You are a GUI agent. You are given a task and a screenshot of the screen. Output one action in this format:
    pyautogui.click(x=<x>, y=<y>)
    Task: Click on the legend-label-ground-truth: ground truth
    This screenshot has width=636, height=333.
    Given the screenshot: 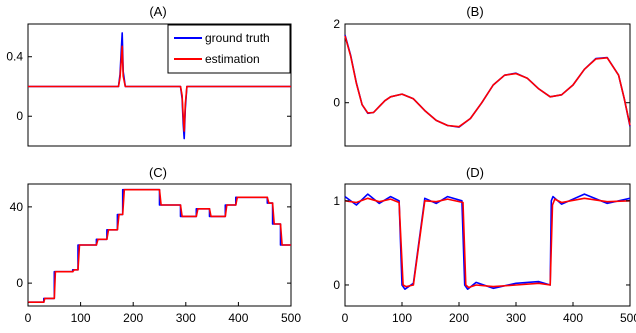 What is the action you would take?
    pyautogui.click(x=237, y=38)
    